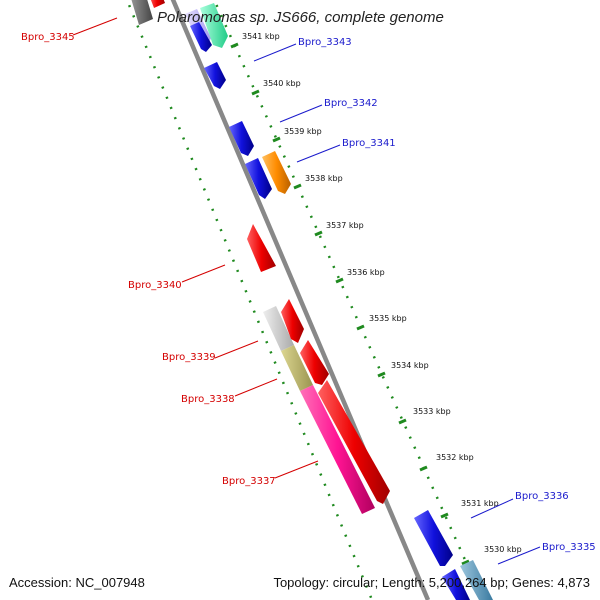  I want to click on tick-label-3540: 3540 kbp, so click(282, 83).